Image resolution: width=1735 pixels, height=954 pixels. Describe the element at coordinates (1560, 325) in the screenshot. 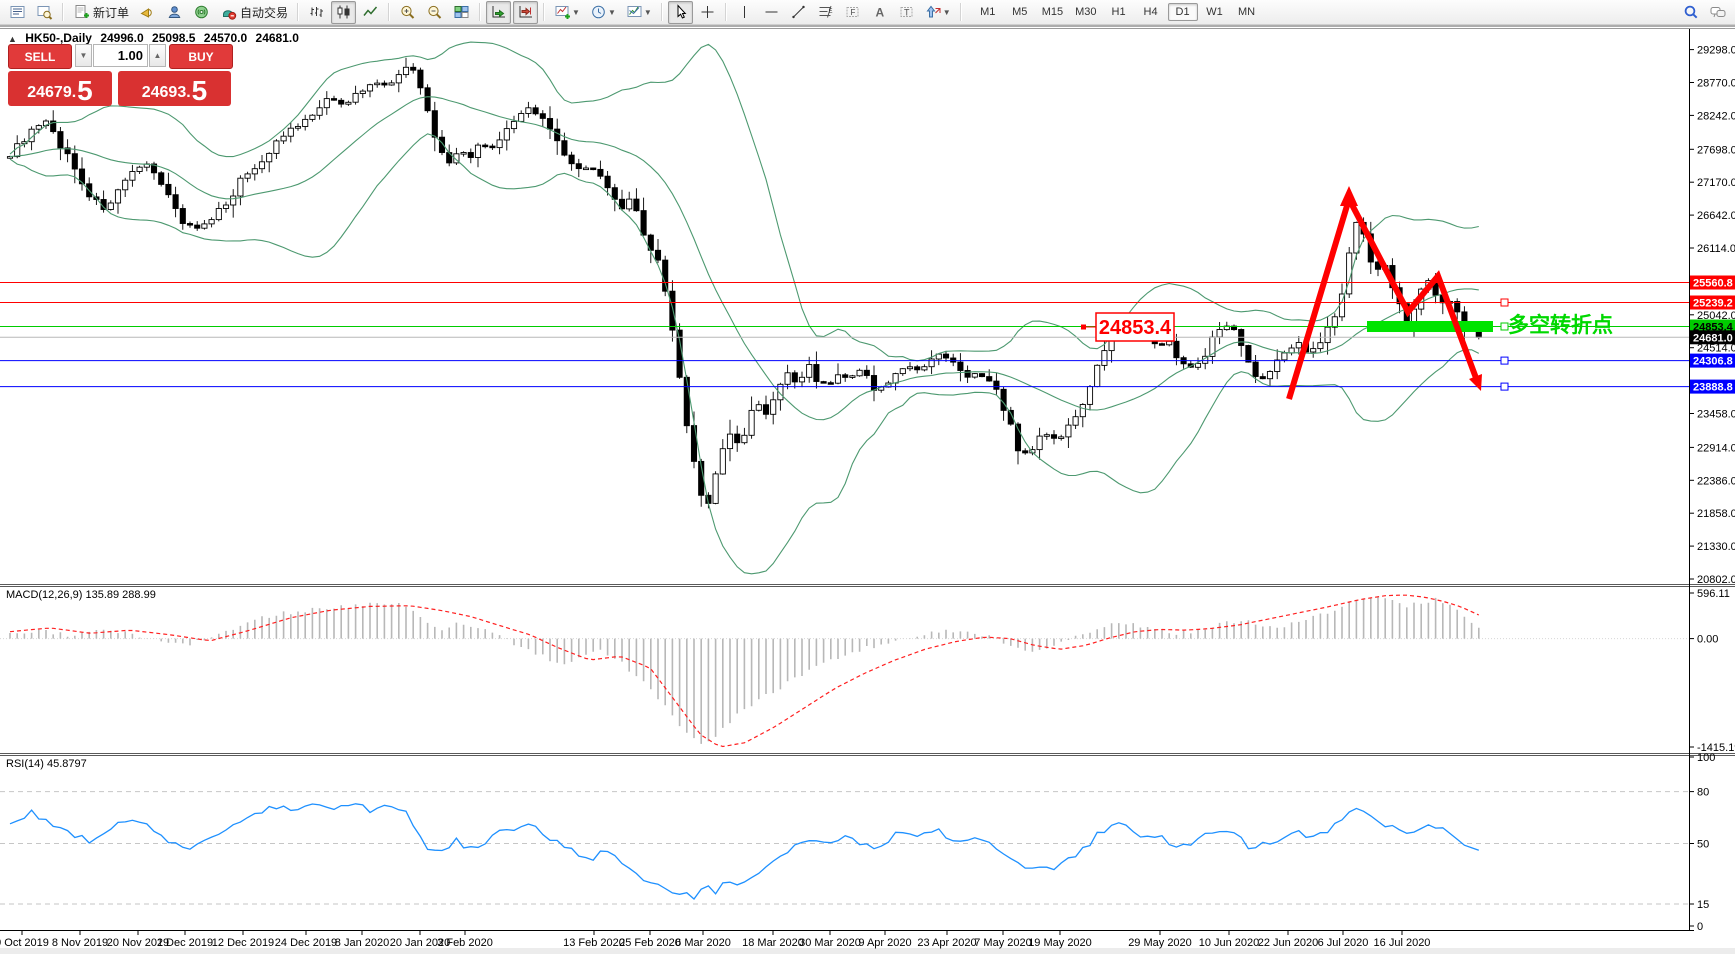

I see `annotation-text: 多空转折点` at that location.